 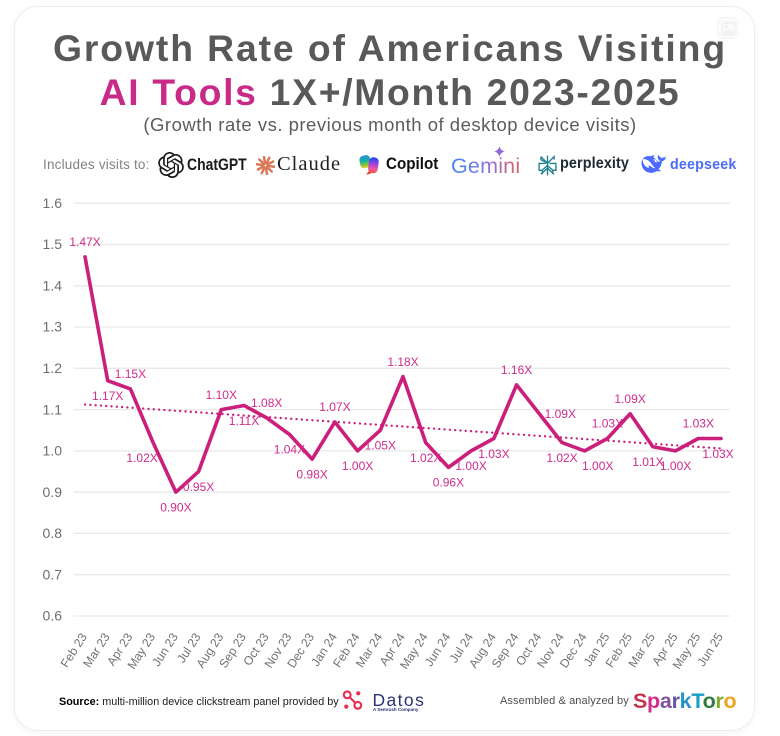 I want to click on svg-text: 1.01X, so click(x=647, y=462).